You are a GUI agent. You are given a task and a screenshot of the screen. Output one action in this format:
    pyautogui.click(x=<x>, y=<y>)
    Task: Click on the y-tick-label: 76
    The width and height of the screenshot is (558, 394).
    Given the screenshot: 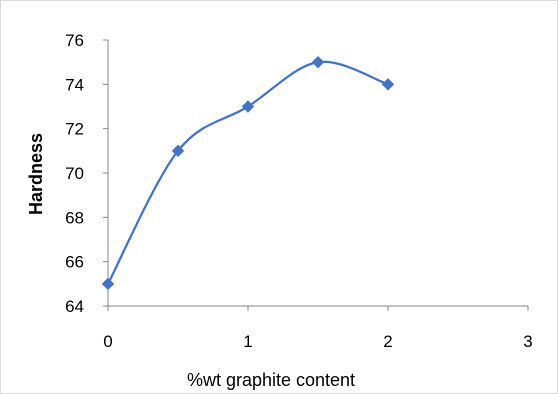 What is the action you would take?
    pyautogui.click(x=74, y=40)
    